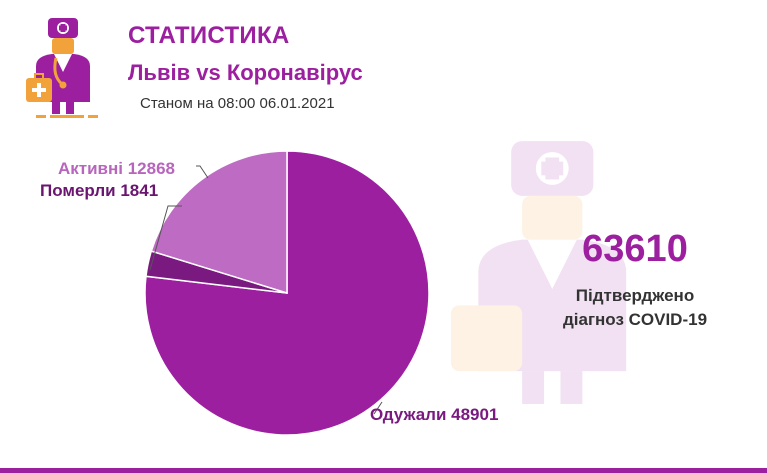 The image size is (767, 473). What do you see at coordinates (116, 168) in the screenshot?
I see `pie-label-2: Активні 12868` at bounding box center [116, 168].